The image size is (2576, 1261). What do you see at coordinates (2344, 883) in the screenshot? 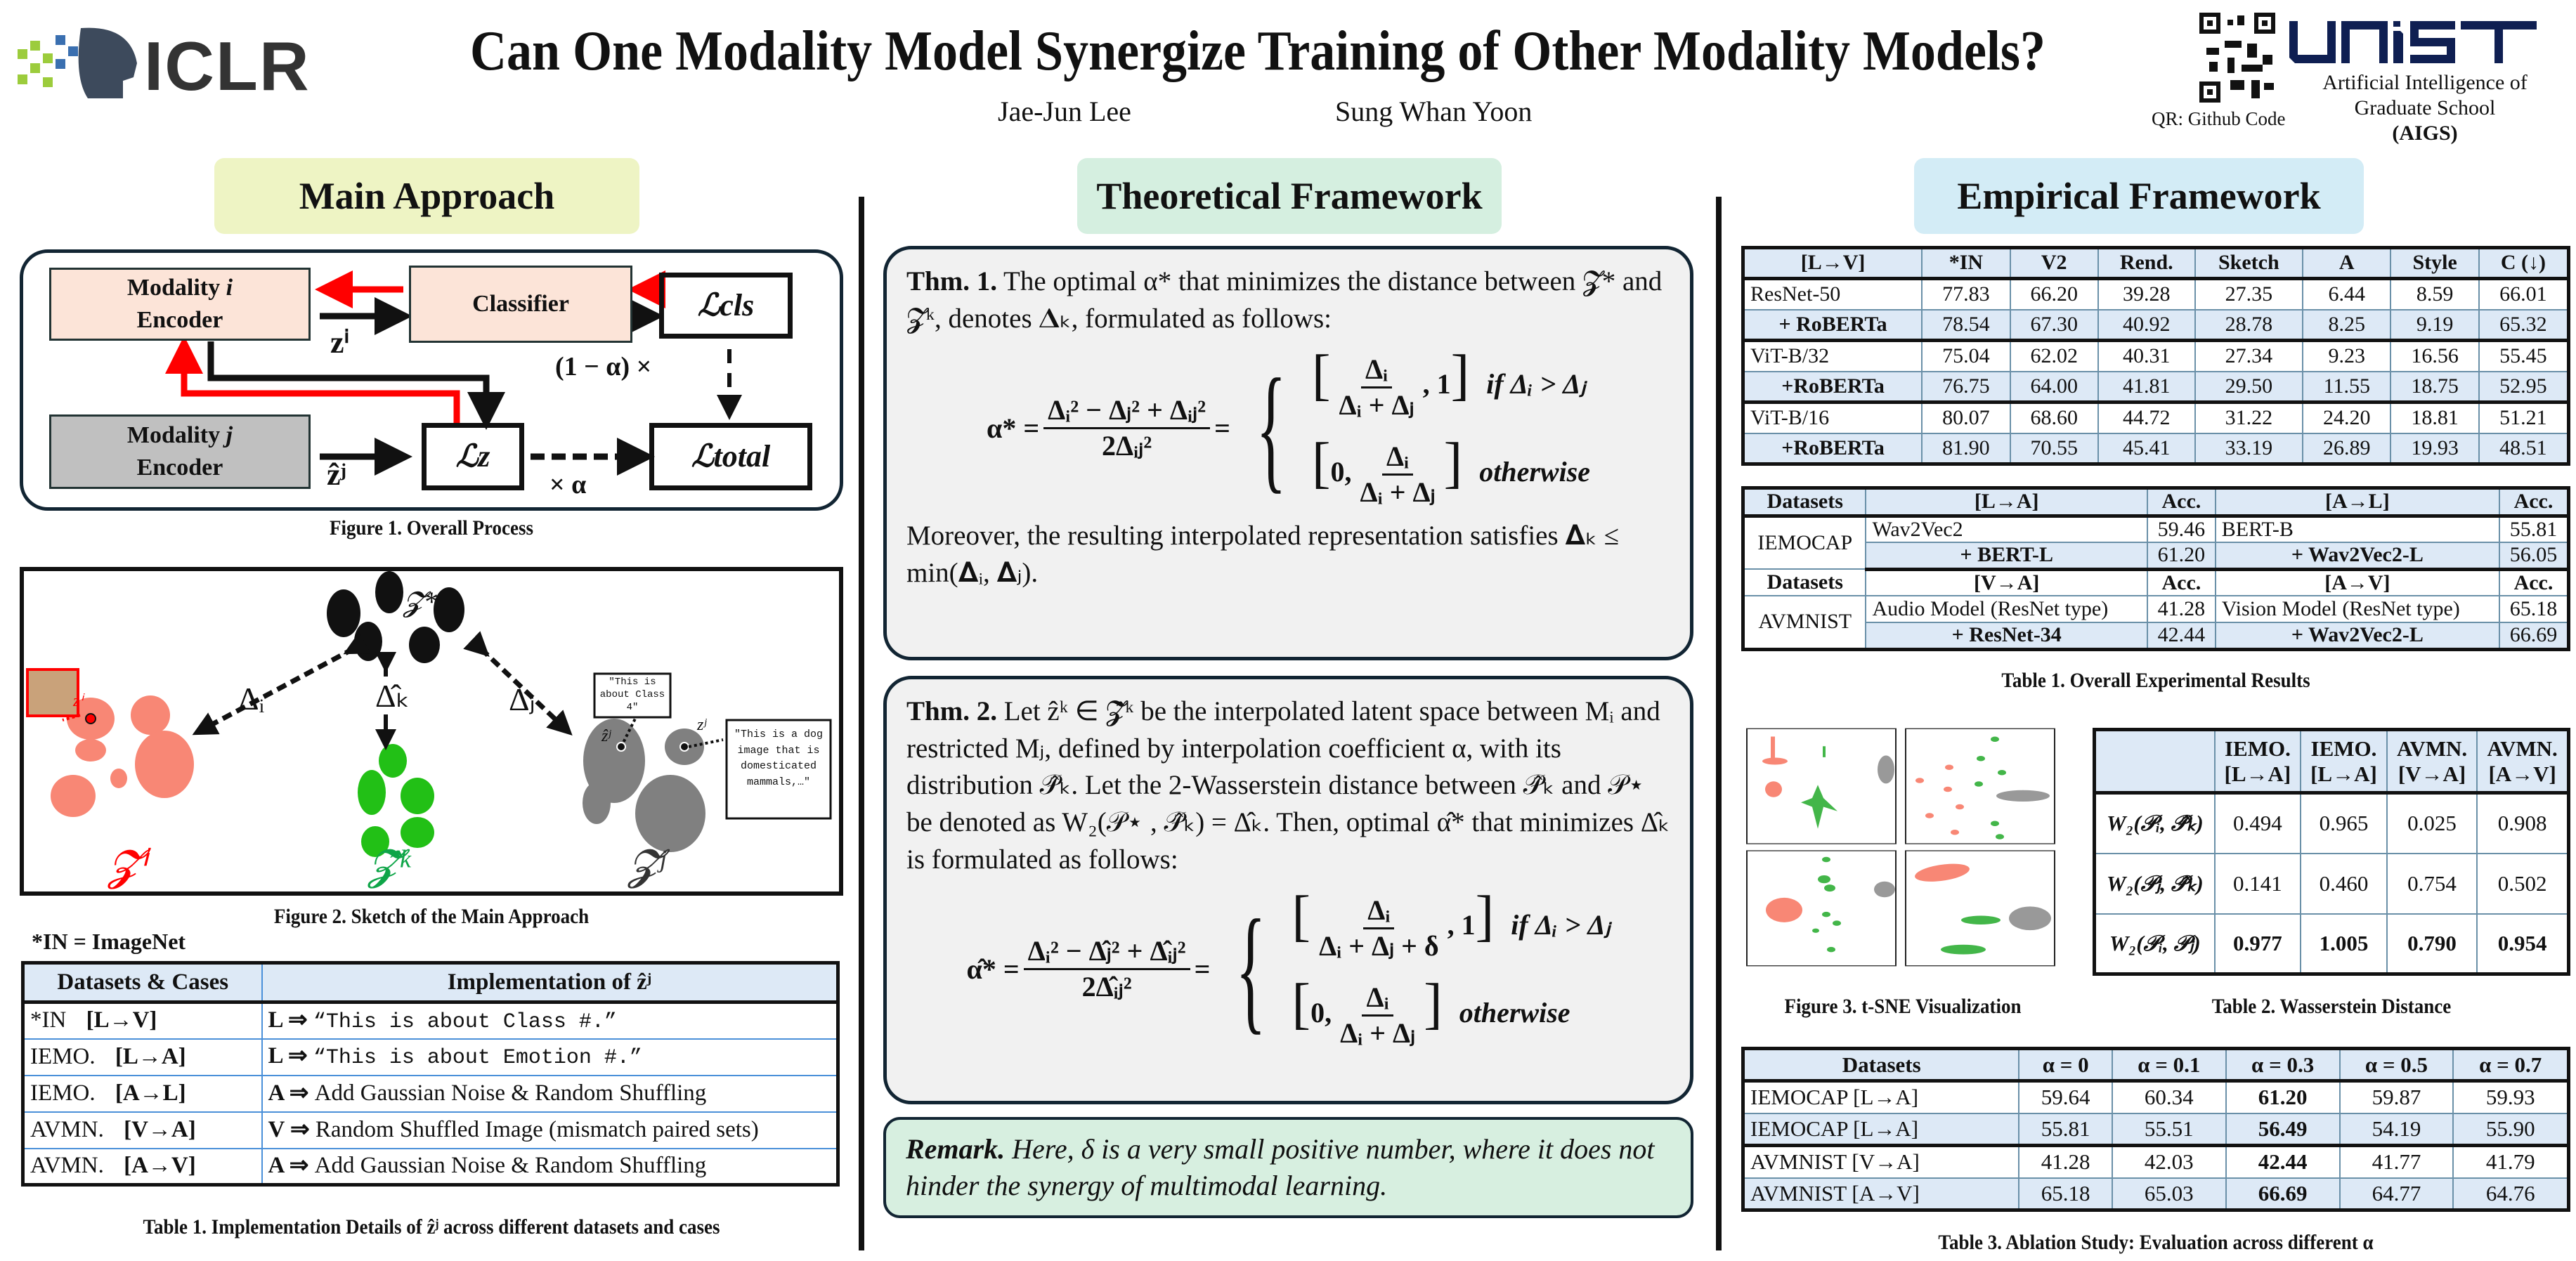
I see `table-cell: 0.460` at bounding box center [2344, 883].